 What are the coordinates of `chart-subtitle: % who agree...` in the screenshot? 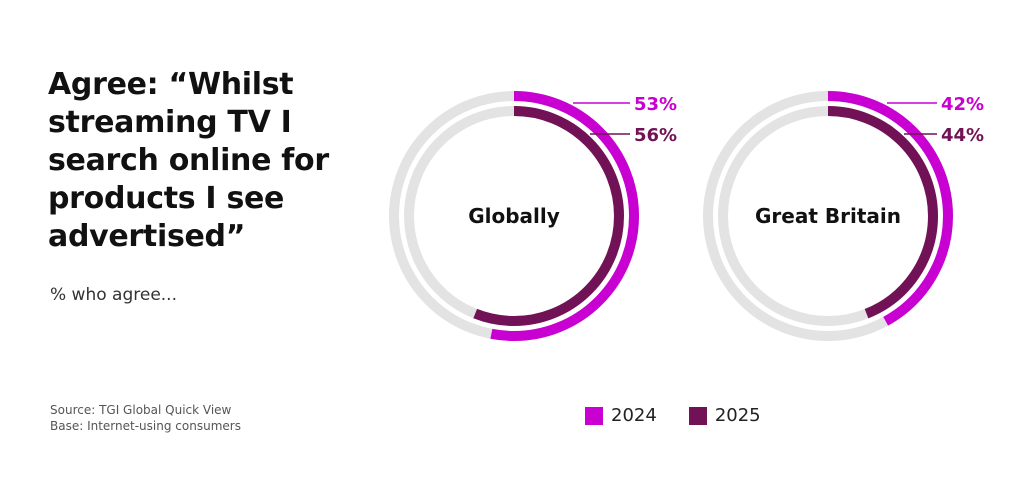 It's located at (113, 295).